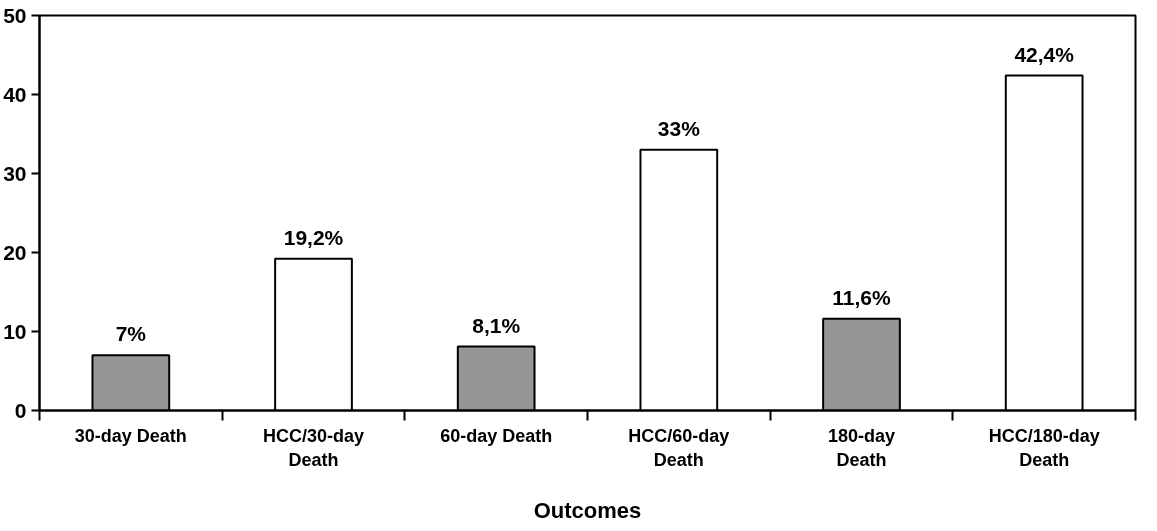  I want to click on x-axis-title: Outcomes, so click(587, 510).